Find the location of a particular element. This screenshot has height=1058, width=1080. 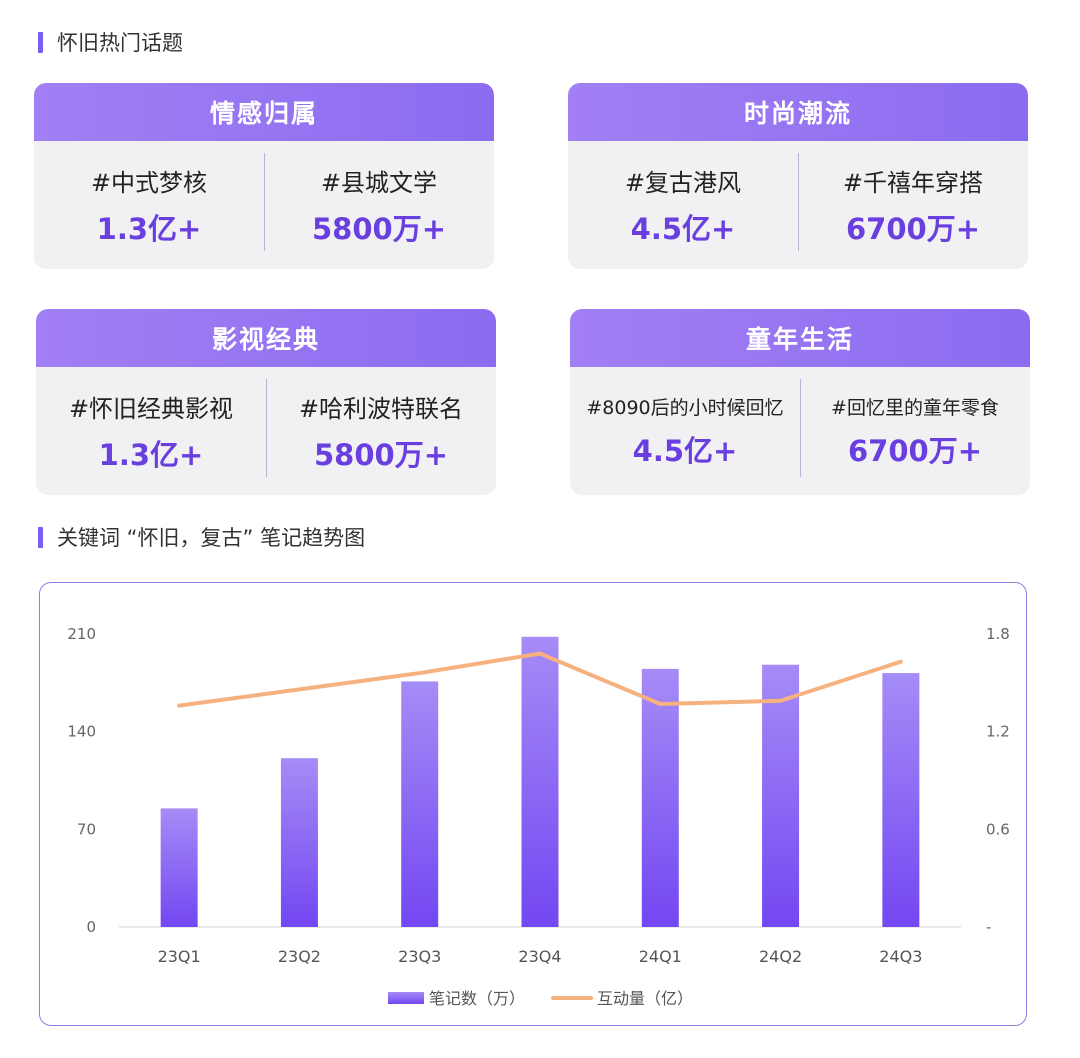

x-tick-label: 23Q2 is located at coordinates (299, 956).